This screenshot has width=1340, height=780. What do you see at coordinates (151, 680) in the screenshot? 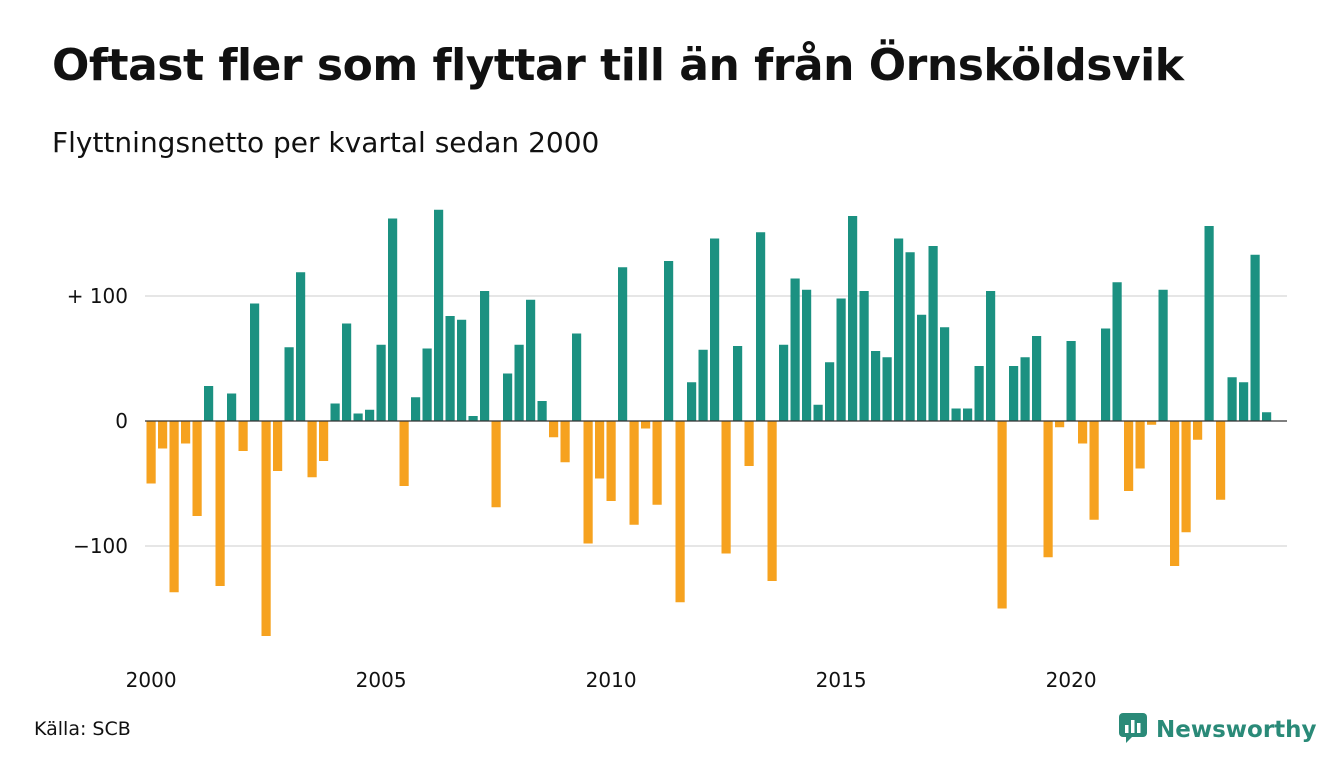
I see `x-tick-label: 2000` at bounding box center [151, 680].